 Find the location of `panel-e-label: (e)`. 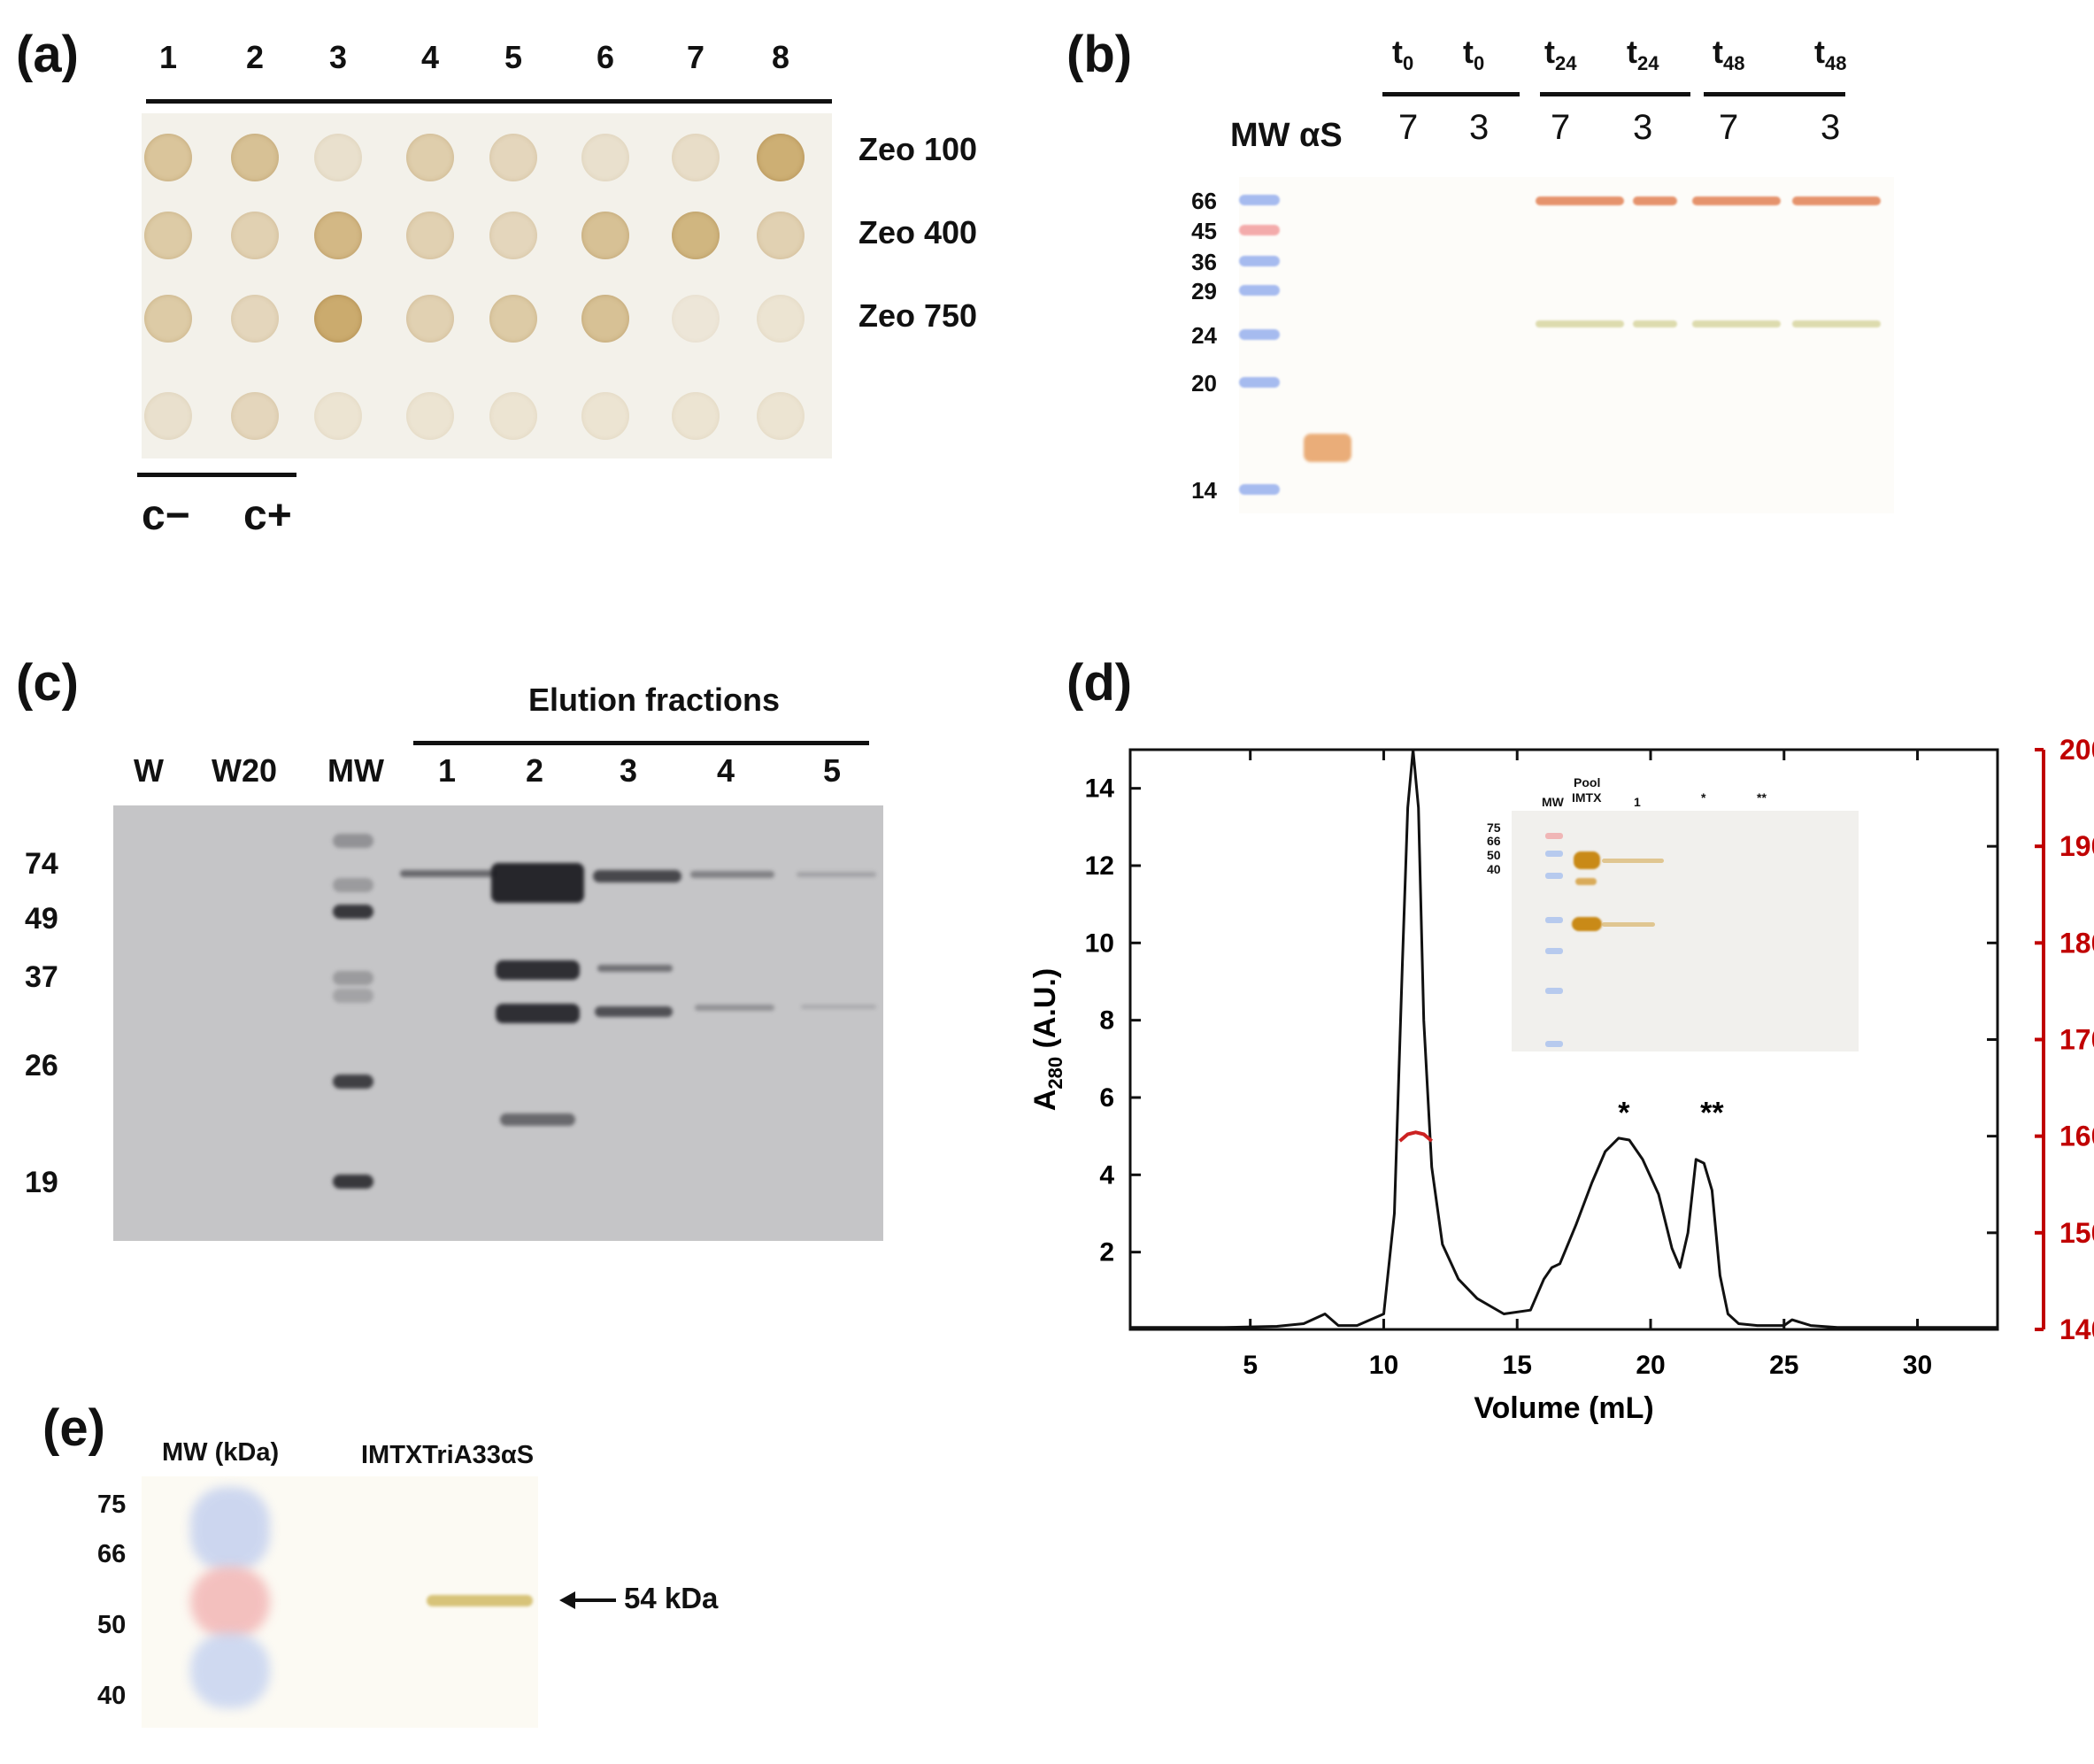

panel-e-label: (e) is located at coordinates (74, 1428).